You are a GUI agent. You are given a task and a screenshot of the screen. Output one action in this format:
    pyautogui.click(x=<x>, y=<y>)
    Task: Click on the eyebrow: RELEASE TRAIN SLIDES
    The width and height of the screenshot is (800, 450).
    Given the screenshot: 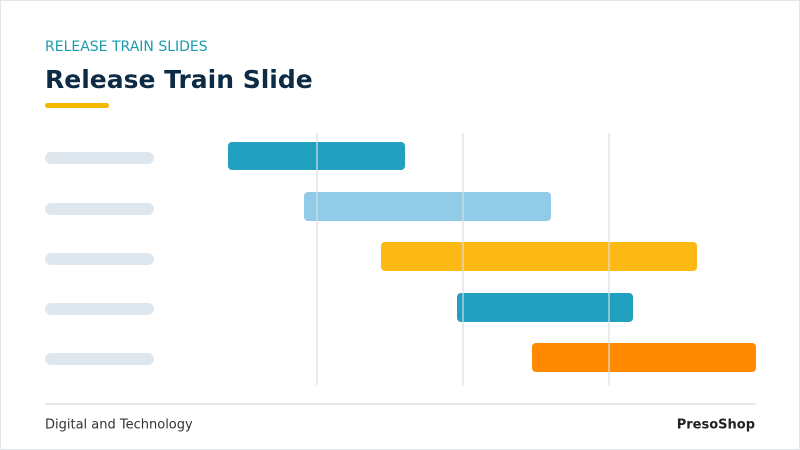 What is the action you would take?
    pyautogui.click(x=126, y=47)
    